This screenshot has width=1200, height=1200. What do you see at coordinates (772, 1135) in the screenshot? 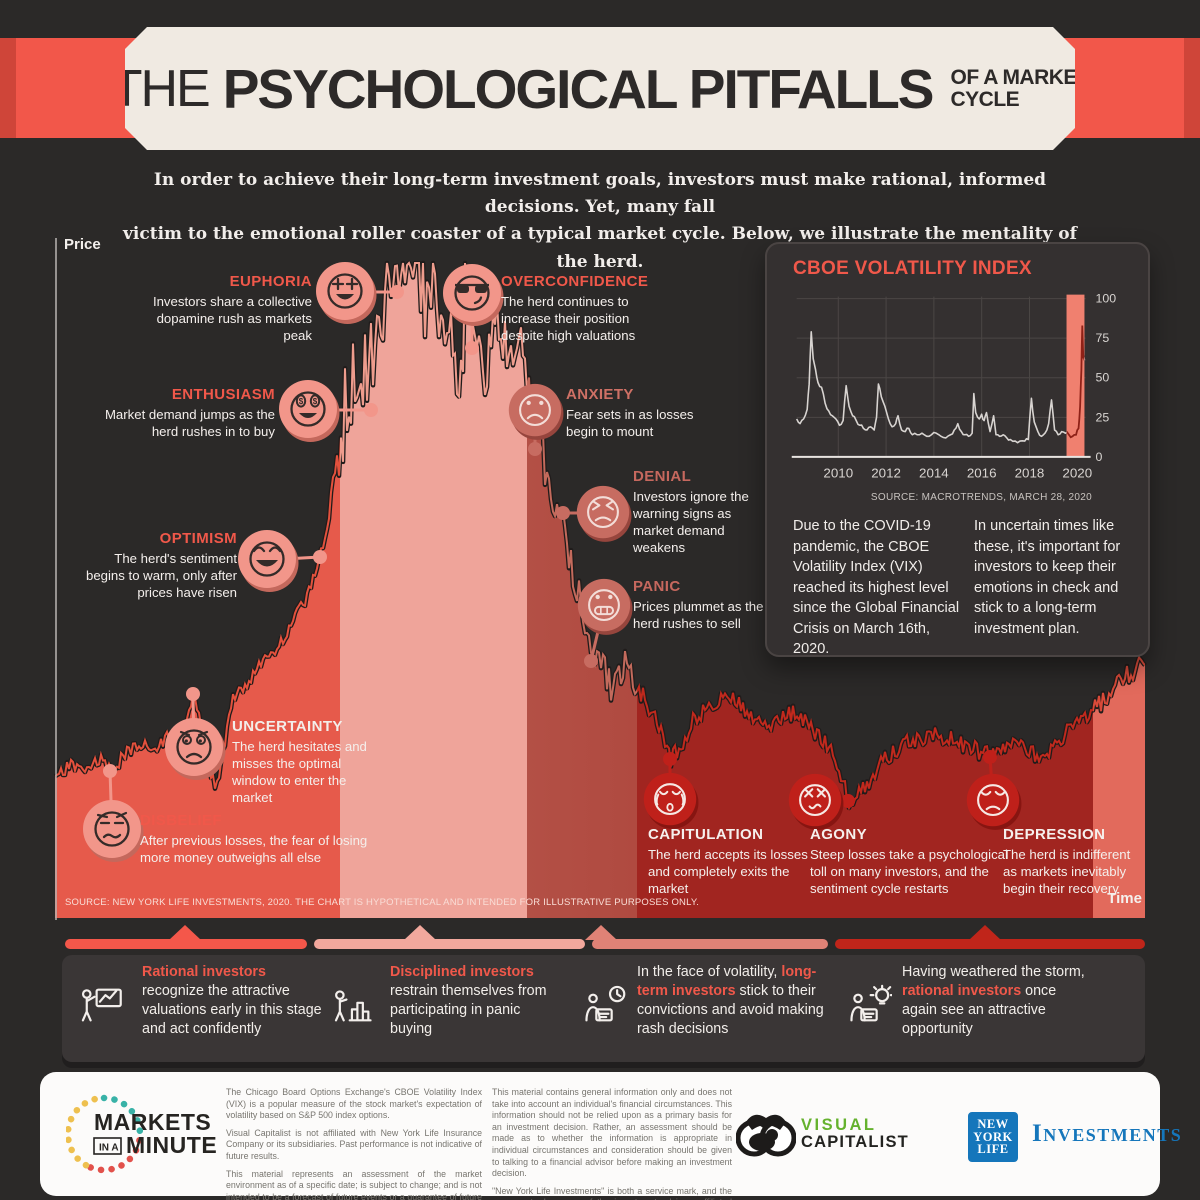
I see `vc-pig-head` at bounding box center [772, 1135].